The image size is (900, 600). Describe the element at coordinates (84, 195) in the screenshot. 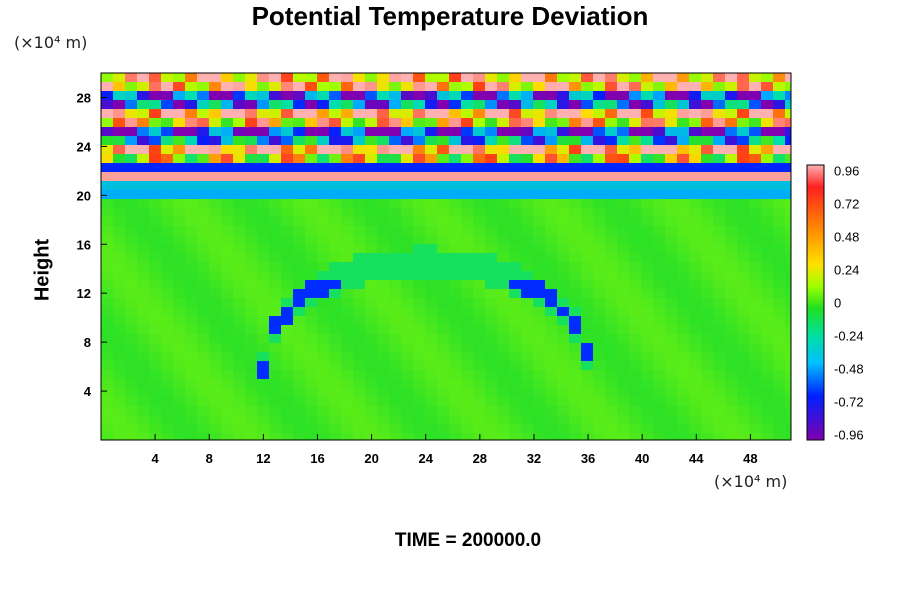

I see `y-tick-label: 20` at that location.